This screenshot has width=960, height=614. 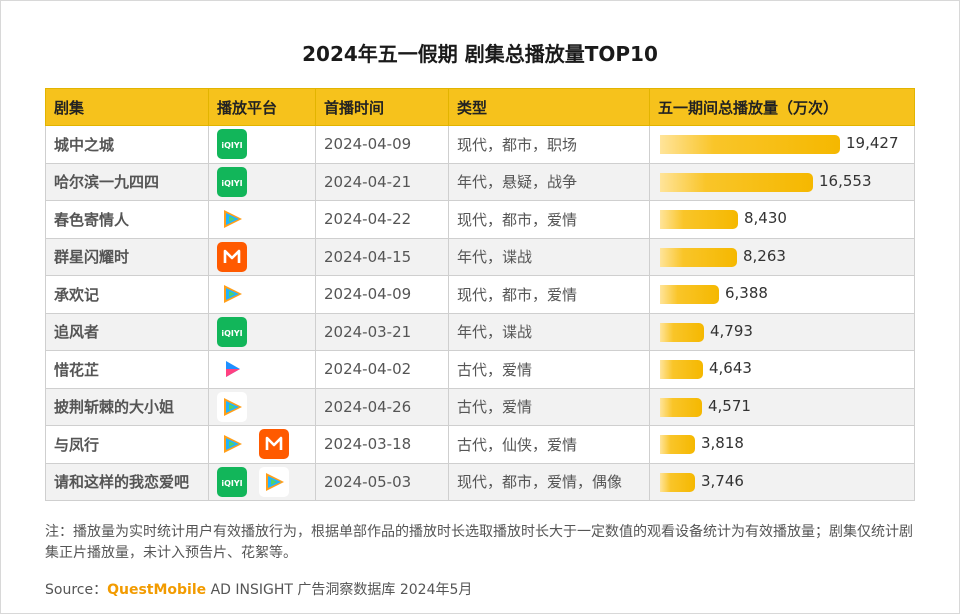 I want to click on drama-name: 披荆斩棘的大小姐, so click(x=127, y=406).